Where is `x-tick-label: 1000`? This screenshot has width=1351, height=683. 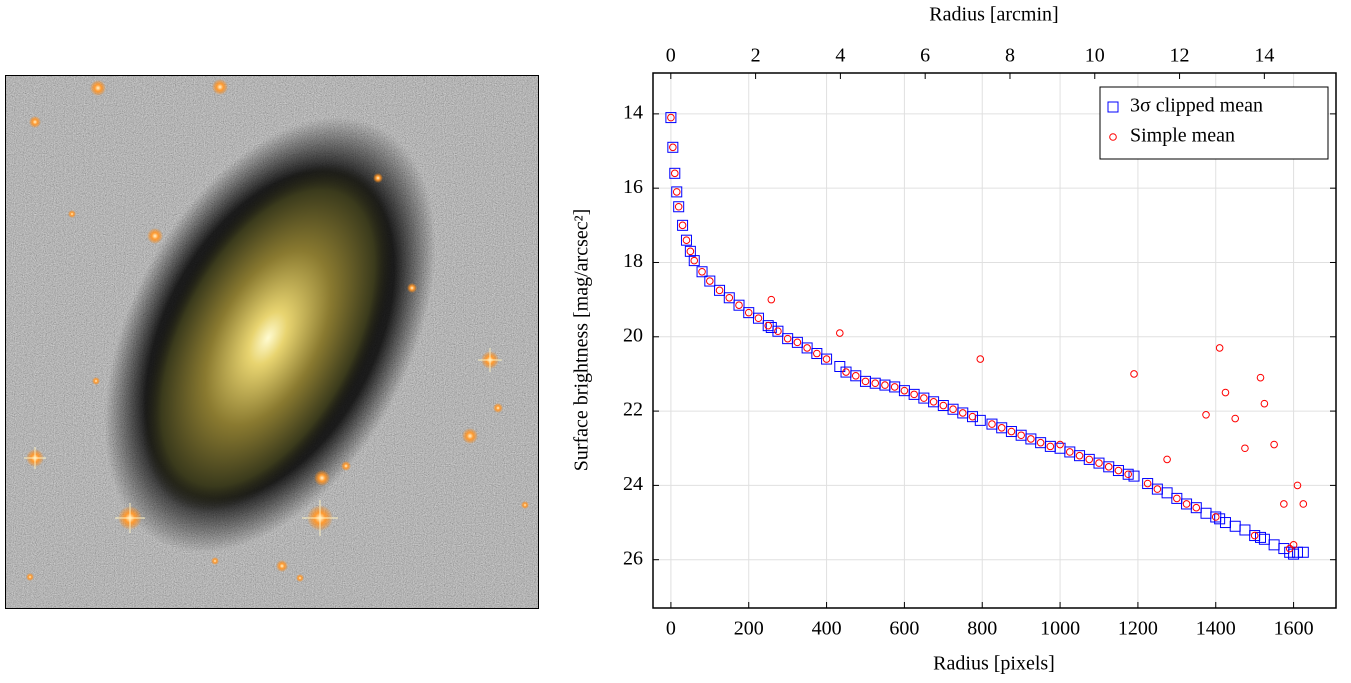
x-tick-label: 1000 is located at coordinates (1060, 629).